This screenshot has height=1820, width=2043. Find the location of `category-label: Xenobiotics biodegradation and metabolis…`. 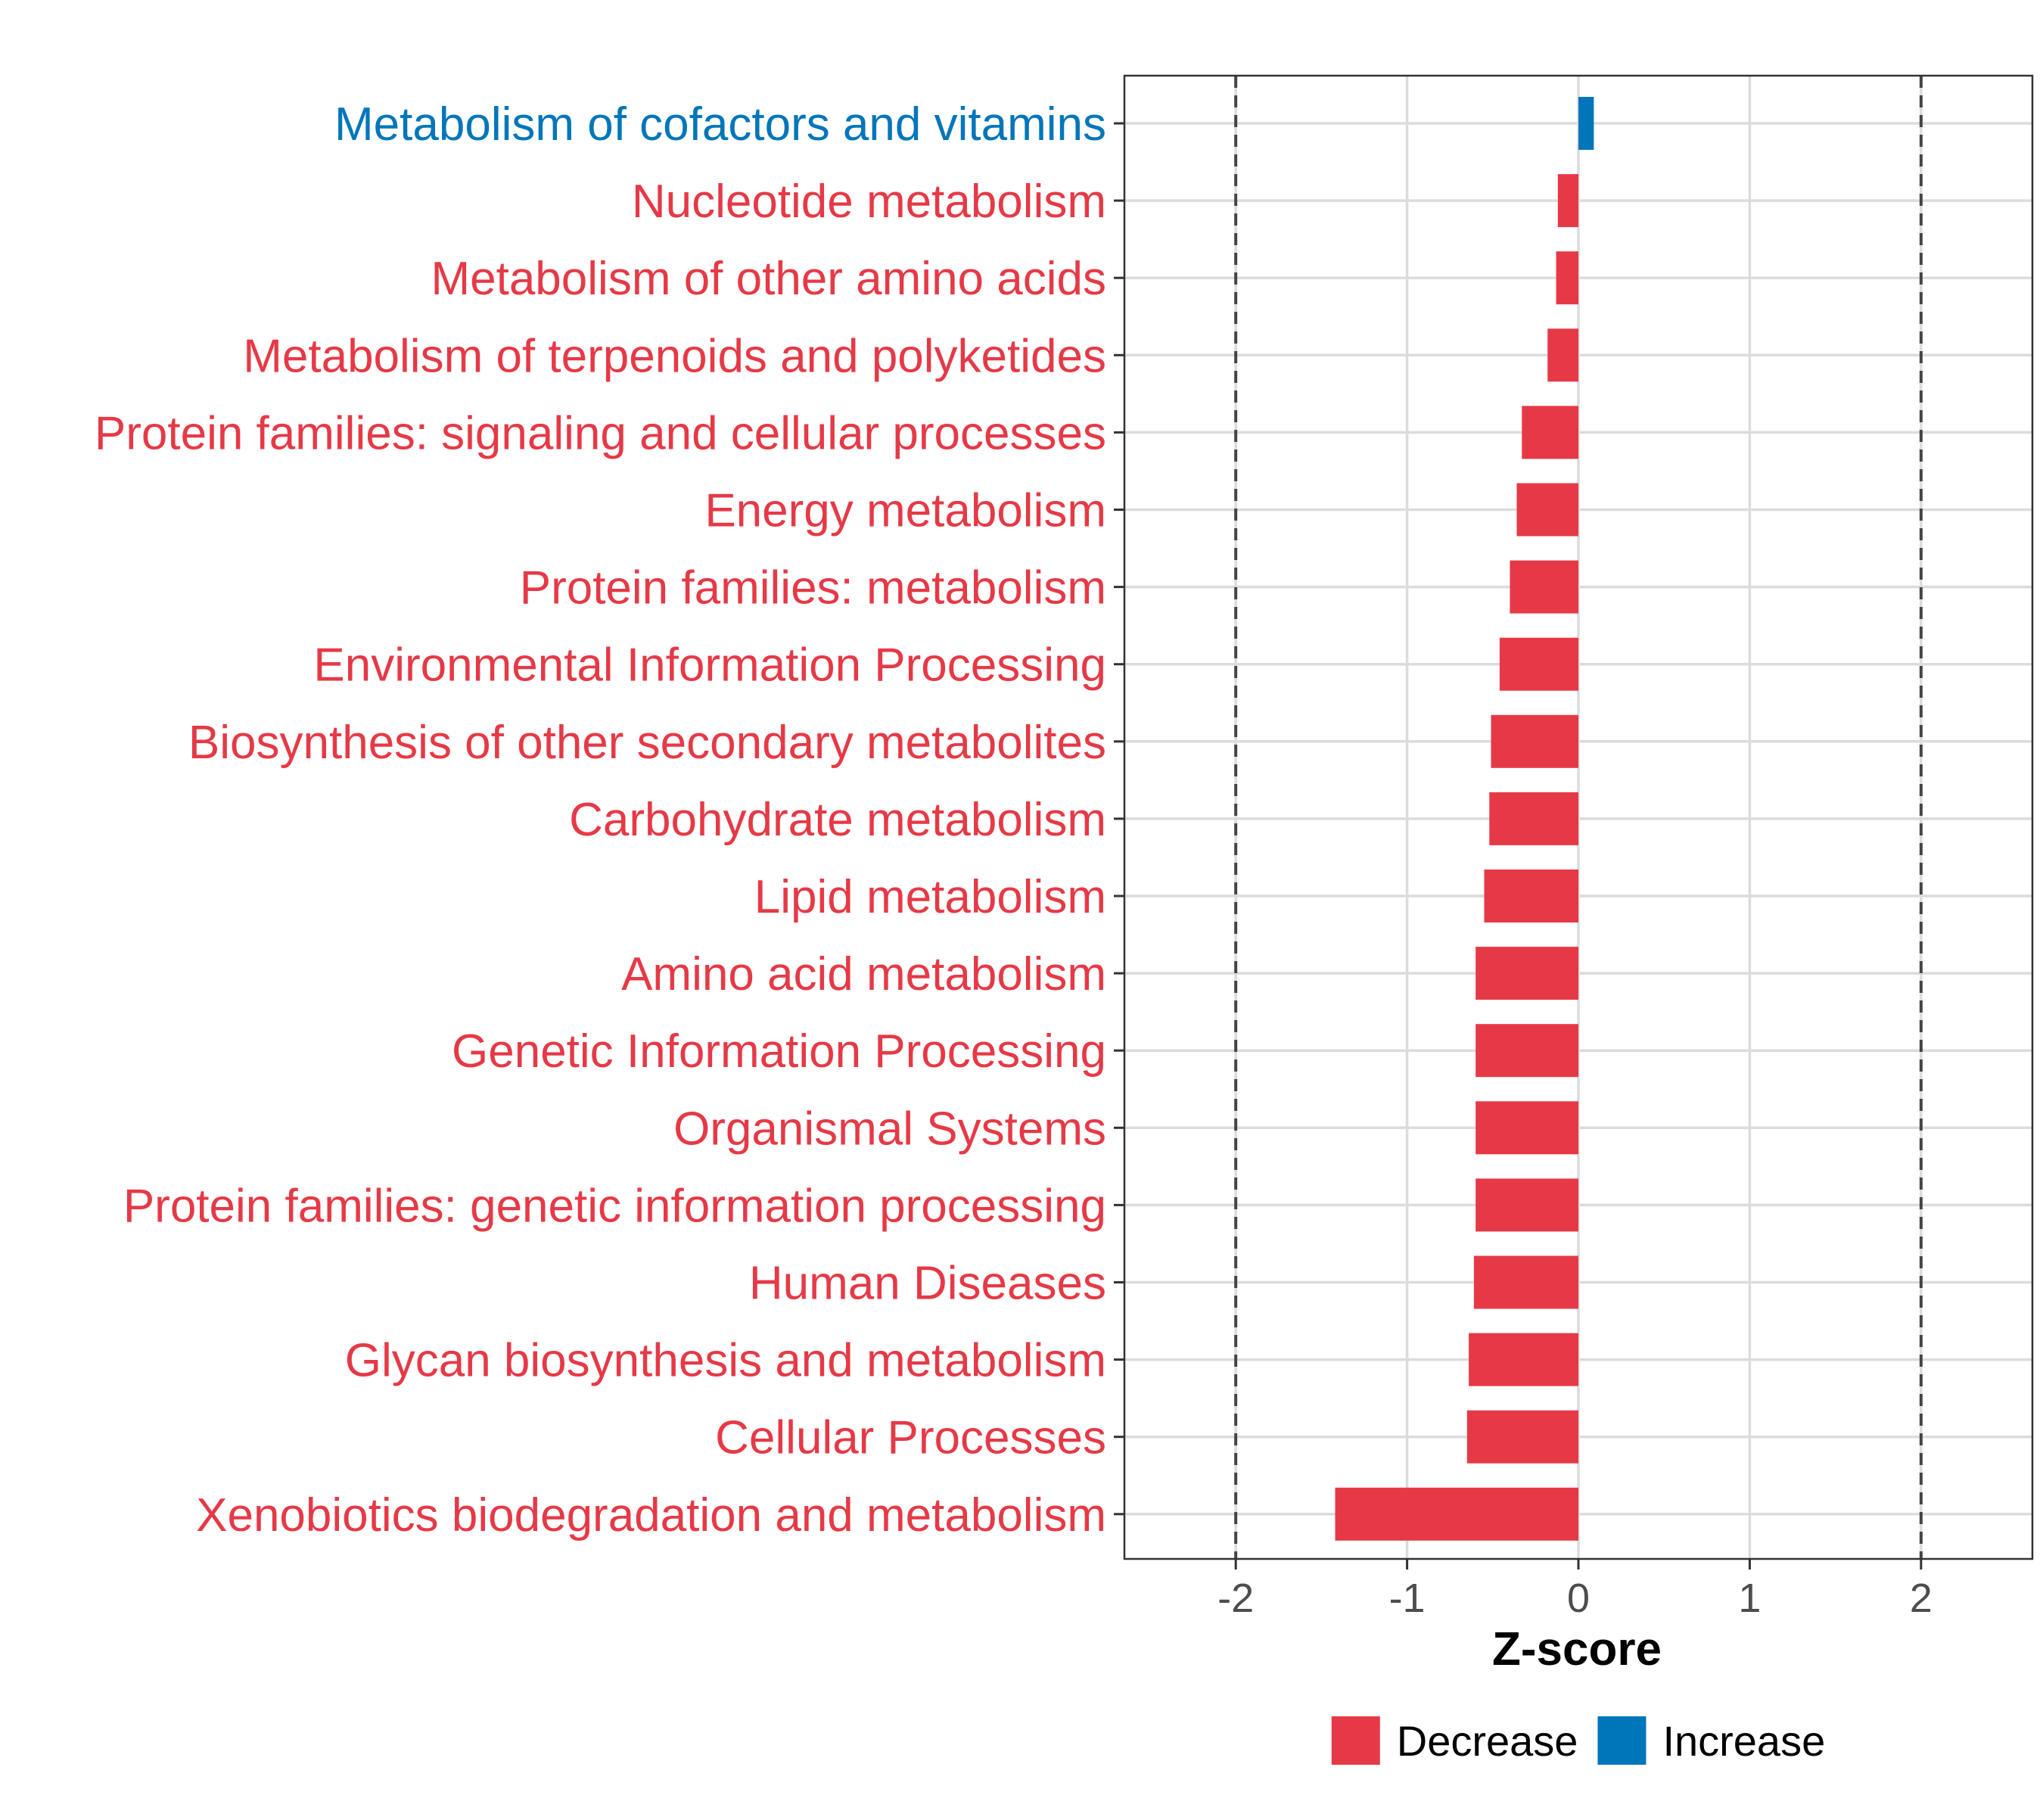

category-label: Xenobiotics biodegradation and metabolis… is located at coordinates (651, 1515).